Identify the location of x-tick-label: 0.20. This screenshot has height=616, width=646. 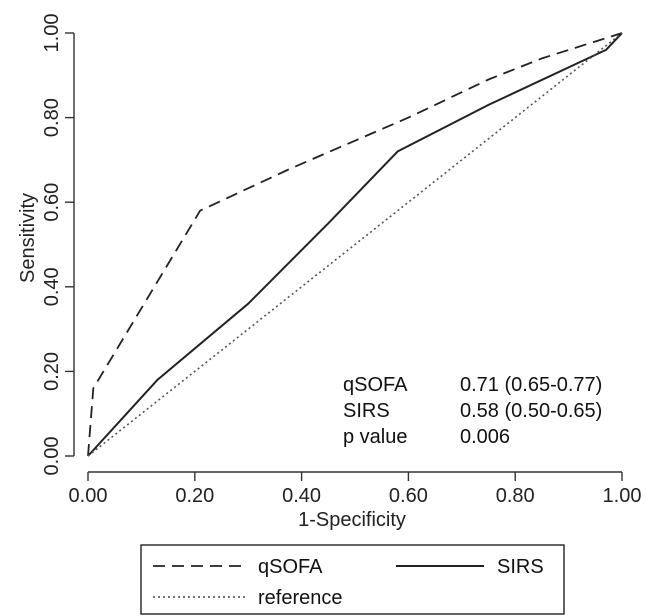
(194, 496).